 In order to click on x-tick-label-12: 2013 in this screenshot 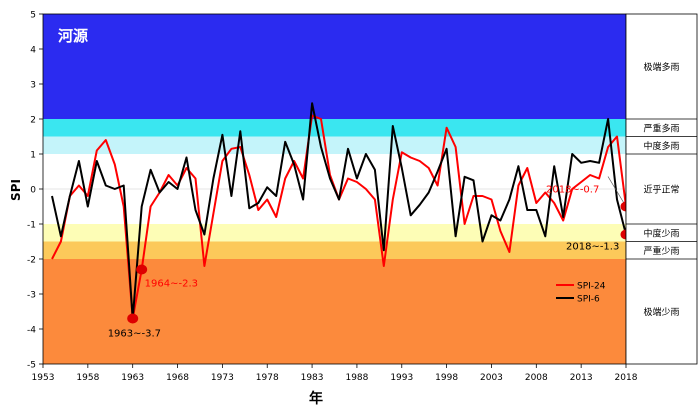, I will do `click(581, 378)`.